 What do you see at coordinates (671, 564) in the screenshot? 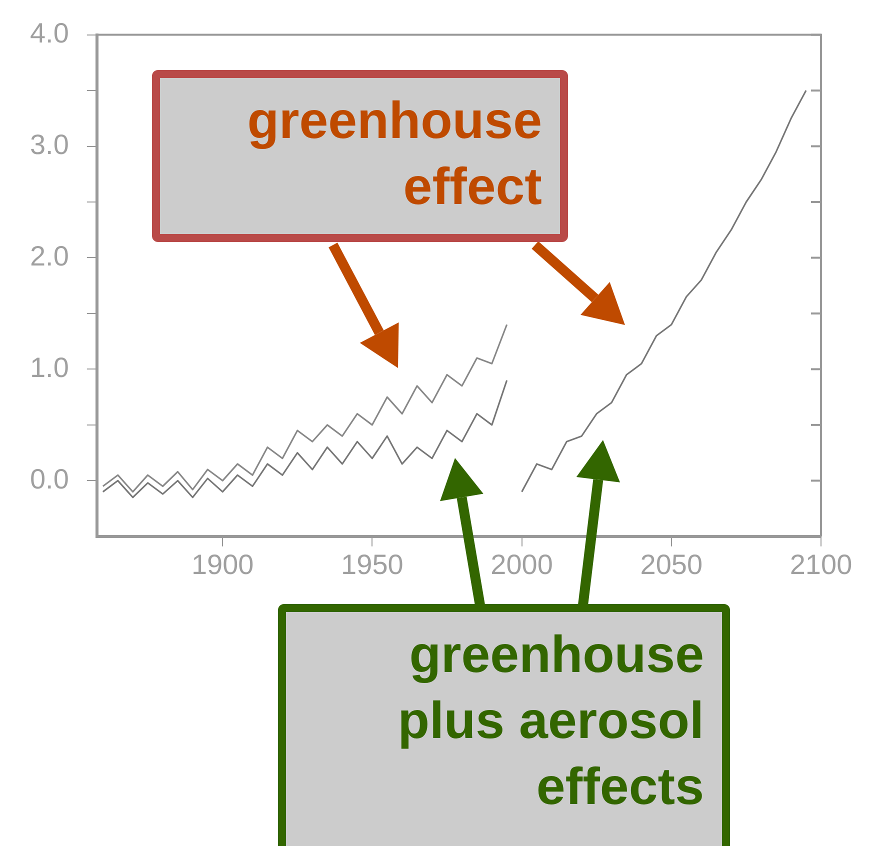
I see `x-tick-label: 2050` at bounding box center [671, 564].